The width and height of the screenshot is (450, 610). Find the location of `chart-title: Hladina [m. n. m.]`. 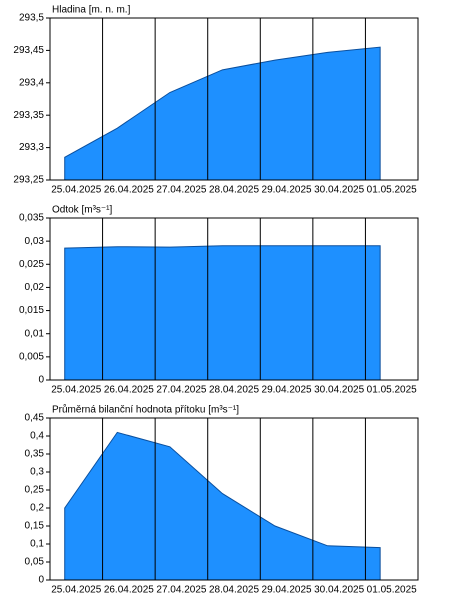

chart-title: Hladina [m. n. m.] is located at coordinates (91, 10).